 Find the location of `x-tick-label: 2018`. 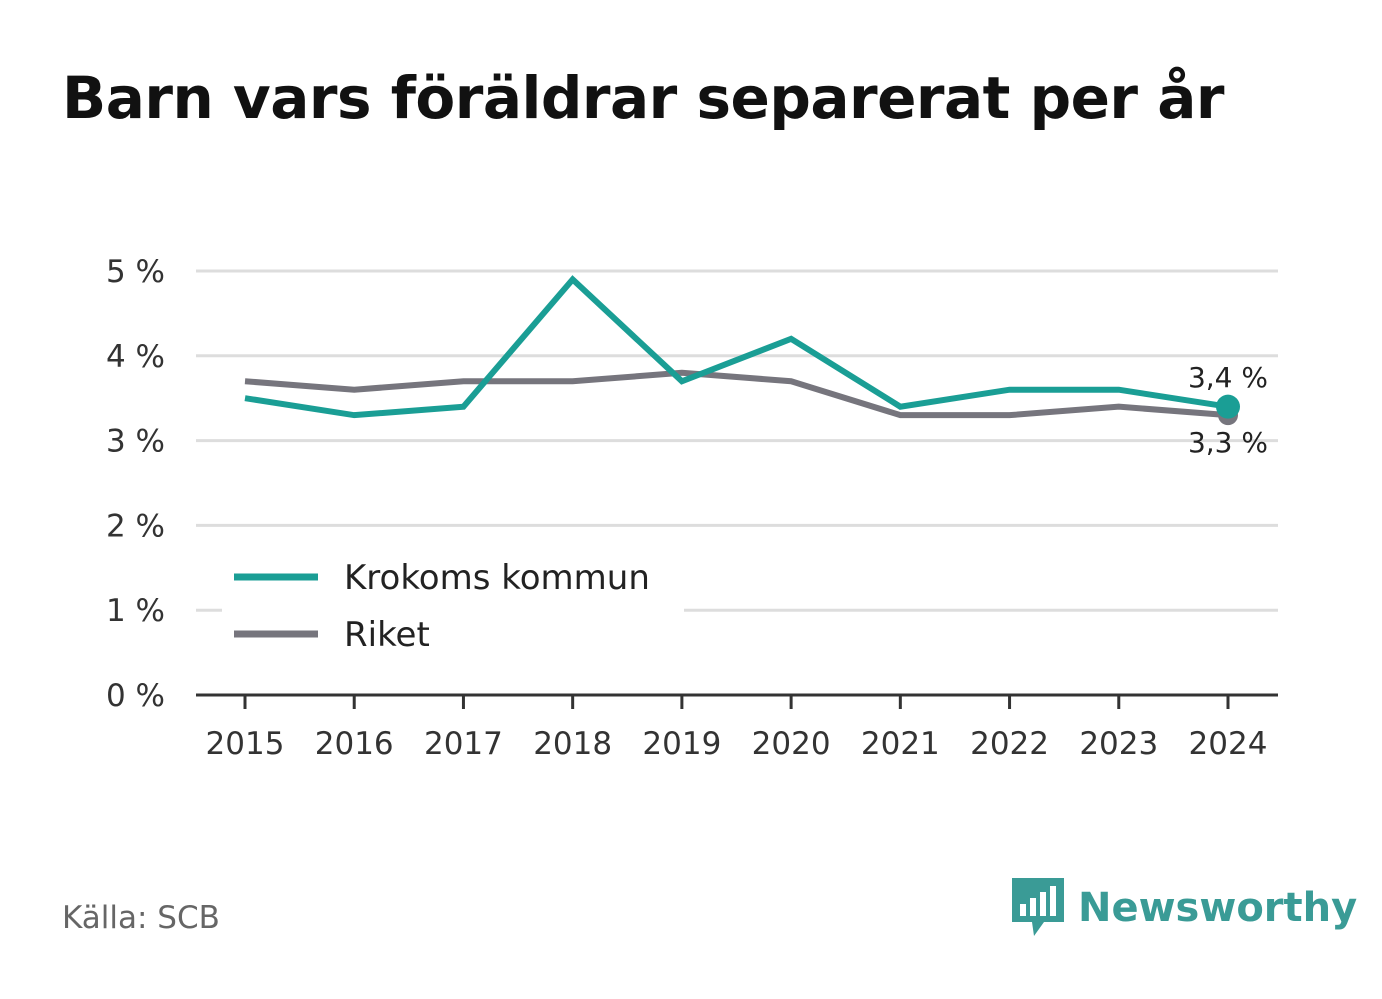

x-tick-label: 2018 is located at coordinates (572, 744).